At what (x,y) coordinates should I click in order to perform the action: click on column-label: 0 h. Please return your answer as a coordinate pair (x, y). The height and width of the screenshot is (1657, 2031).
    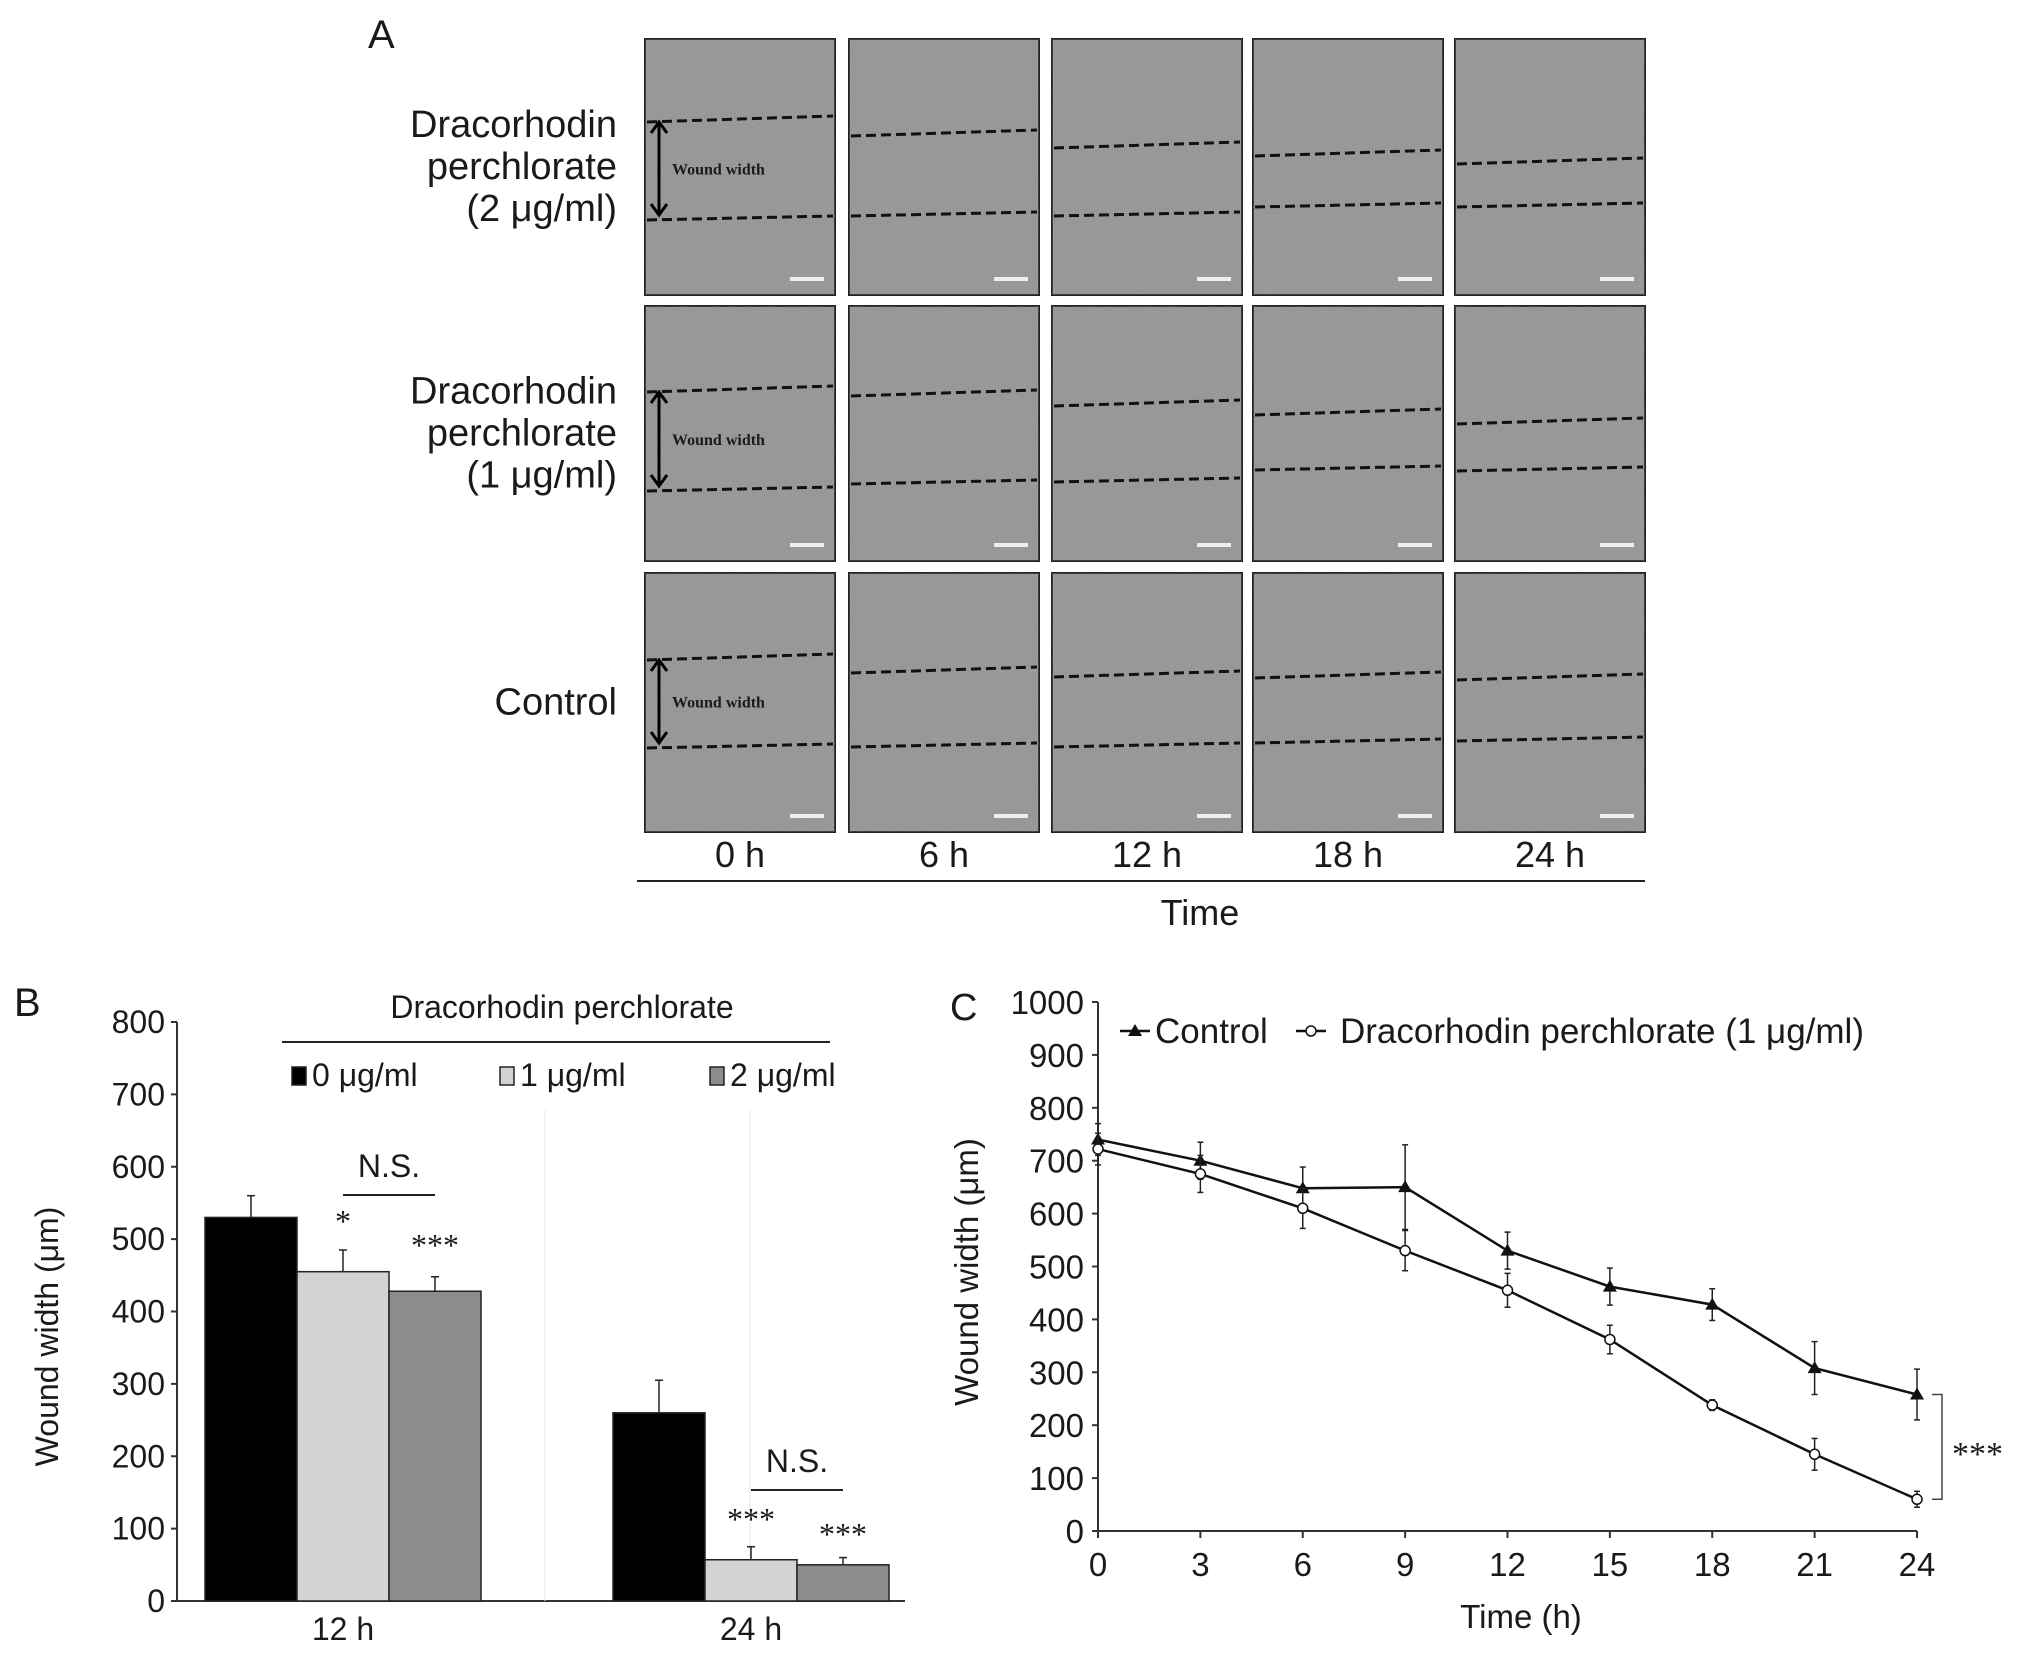
    Looking at the image, I should click on (740, 854).